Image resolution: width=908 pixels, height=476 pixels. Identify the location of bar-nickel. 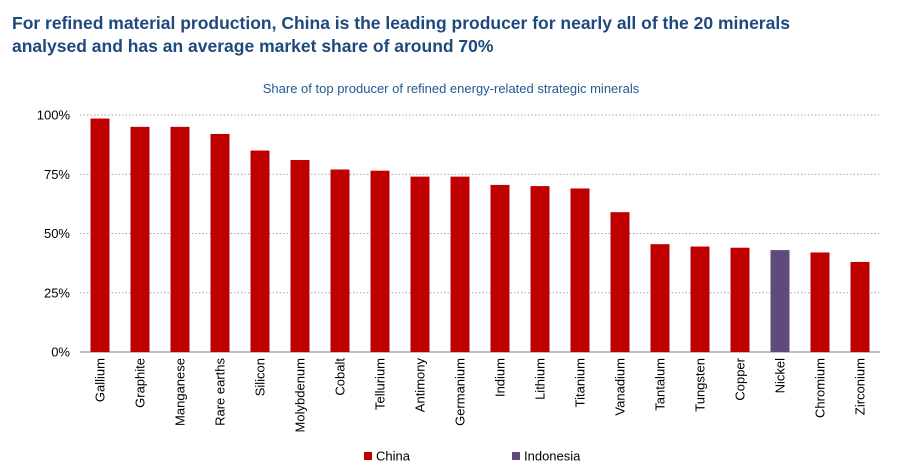
(780, 301).